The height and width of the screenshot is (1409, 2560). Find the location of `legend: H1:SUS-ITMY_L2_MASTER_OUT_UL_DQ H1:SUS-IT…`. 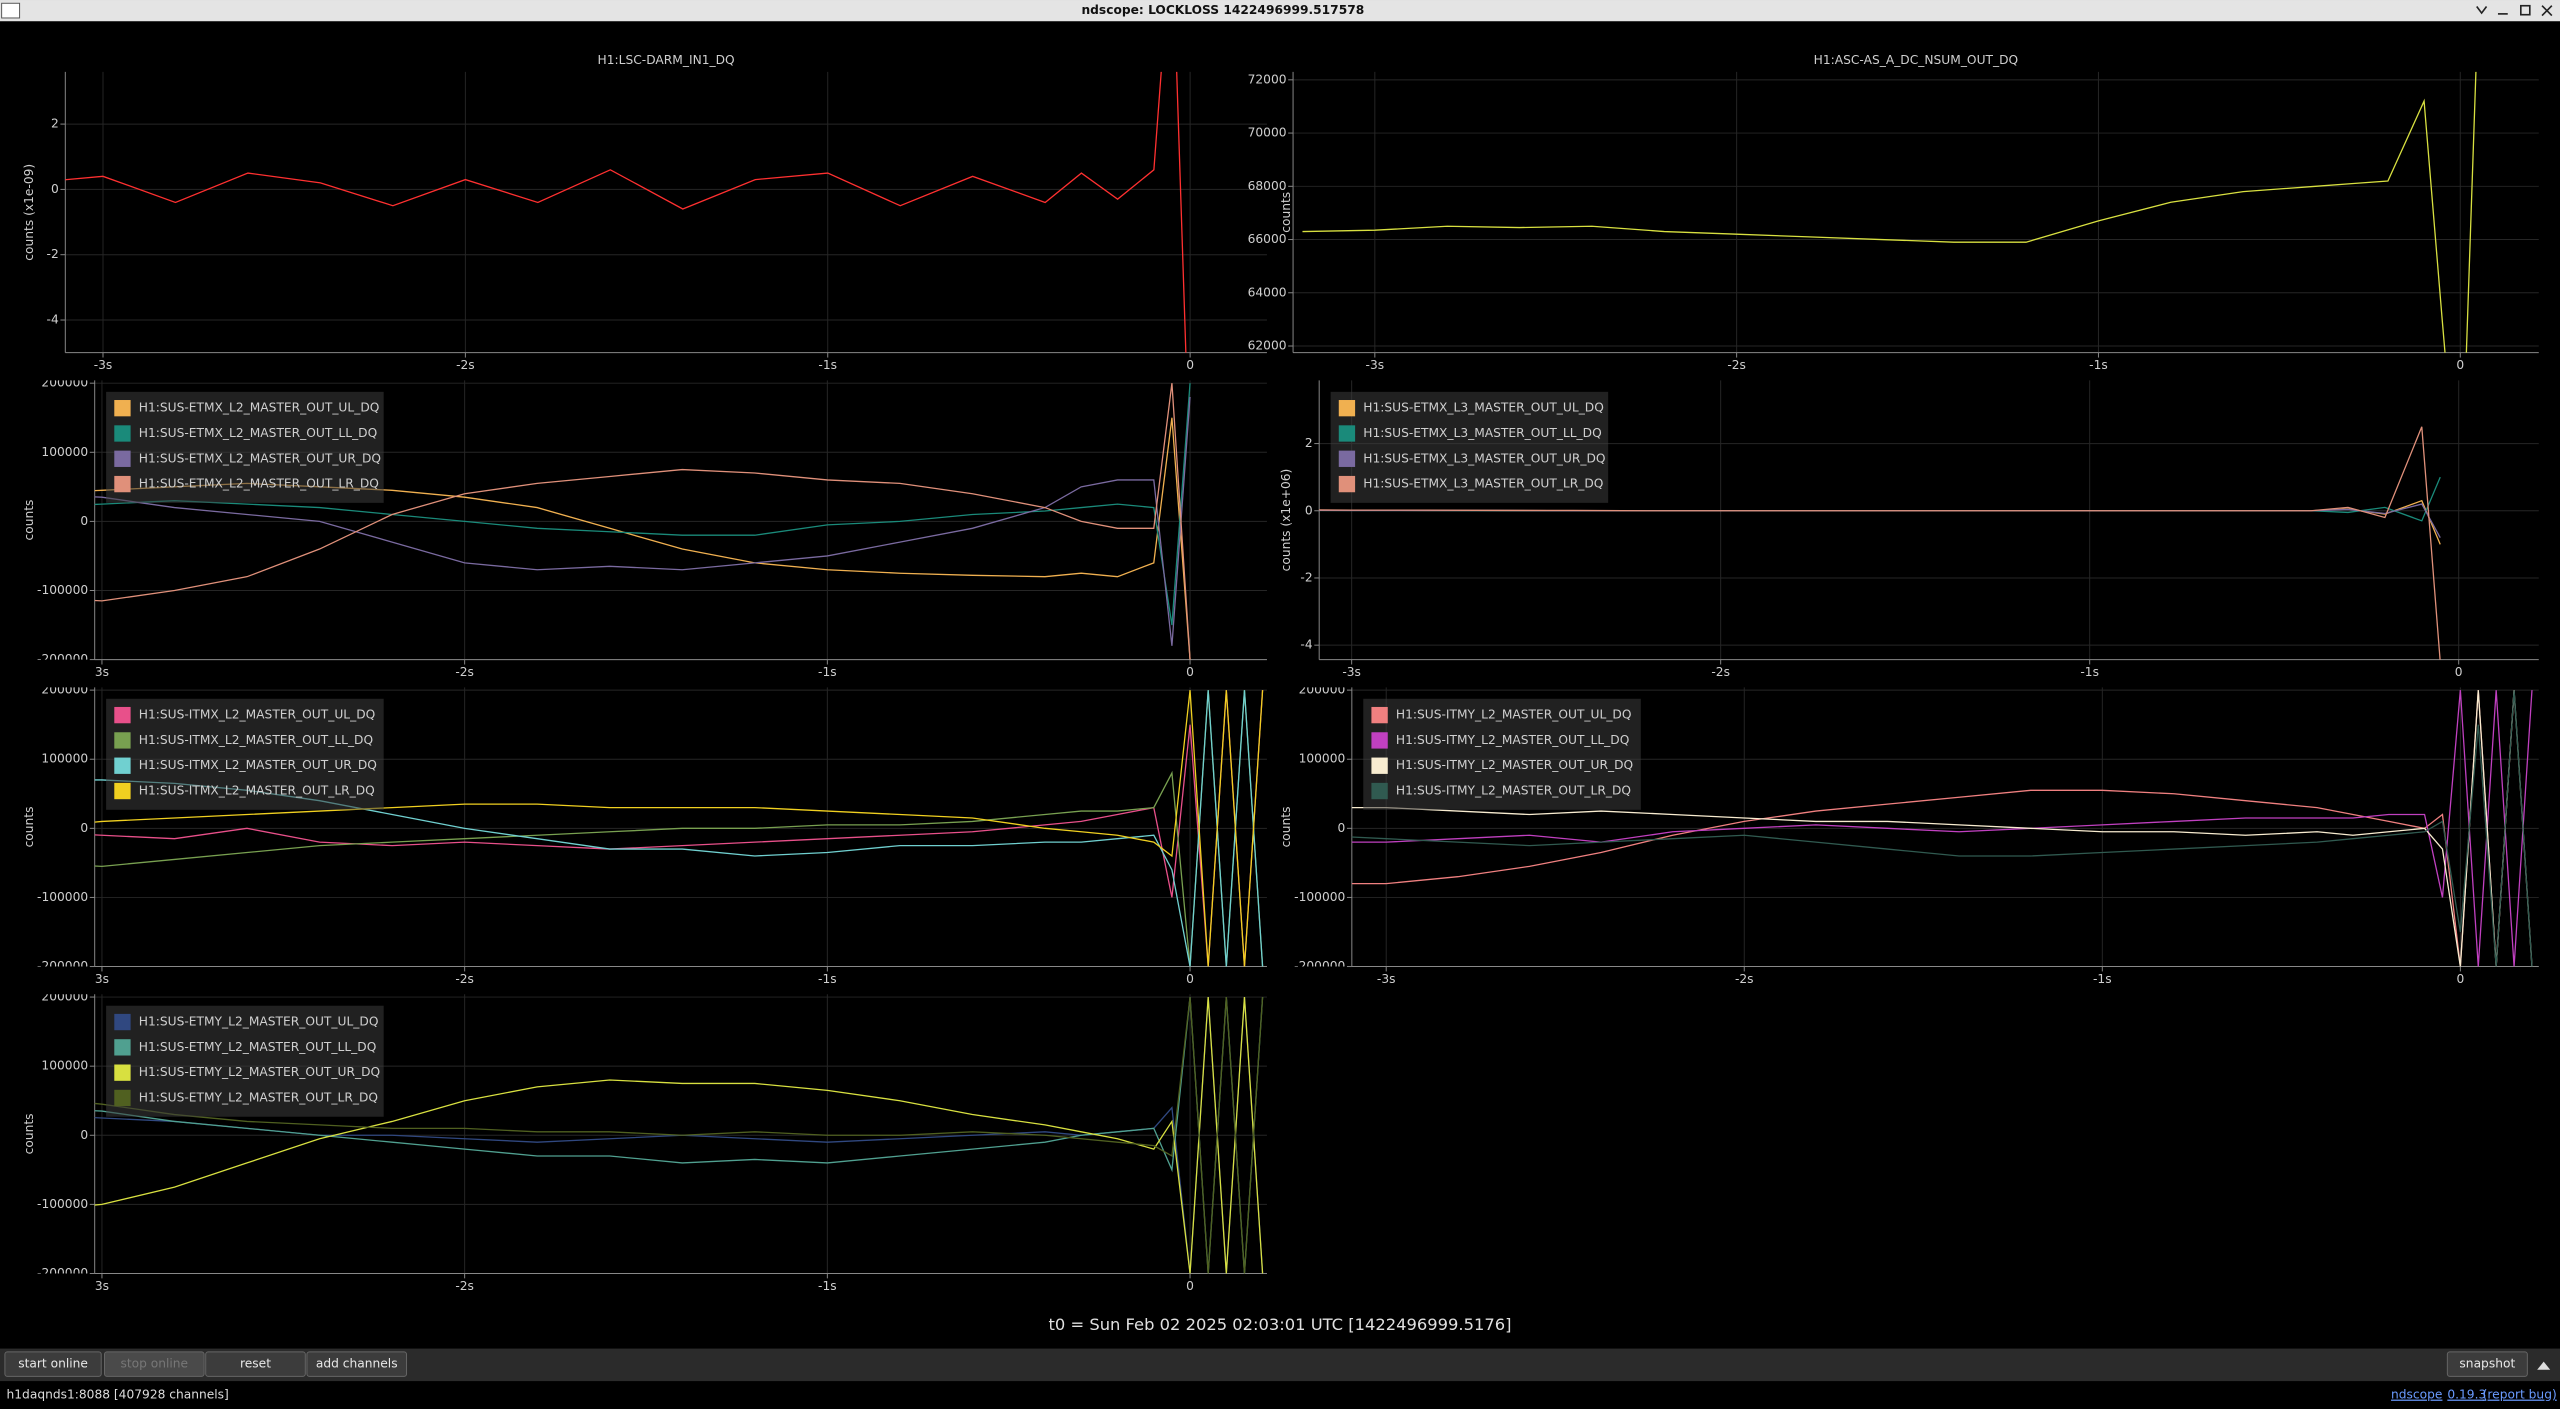

legend: H1:SUS-ITMY_L2_MASTER_OUT_UL_DQ H1:SUS-IT… is located at coordinates (1502, 754).